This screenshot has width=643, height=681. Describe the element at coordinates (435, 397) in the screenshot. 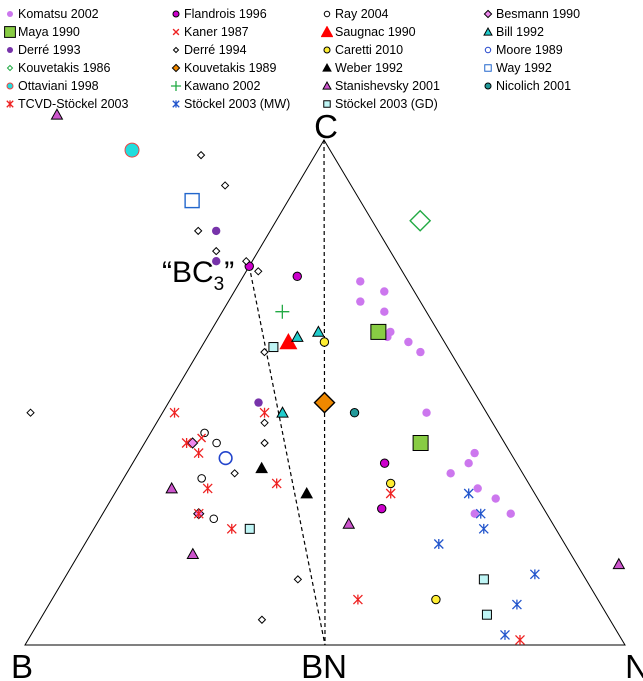

I see `series-komatsu-2002` at that location.